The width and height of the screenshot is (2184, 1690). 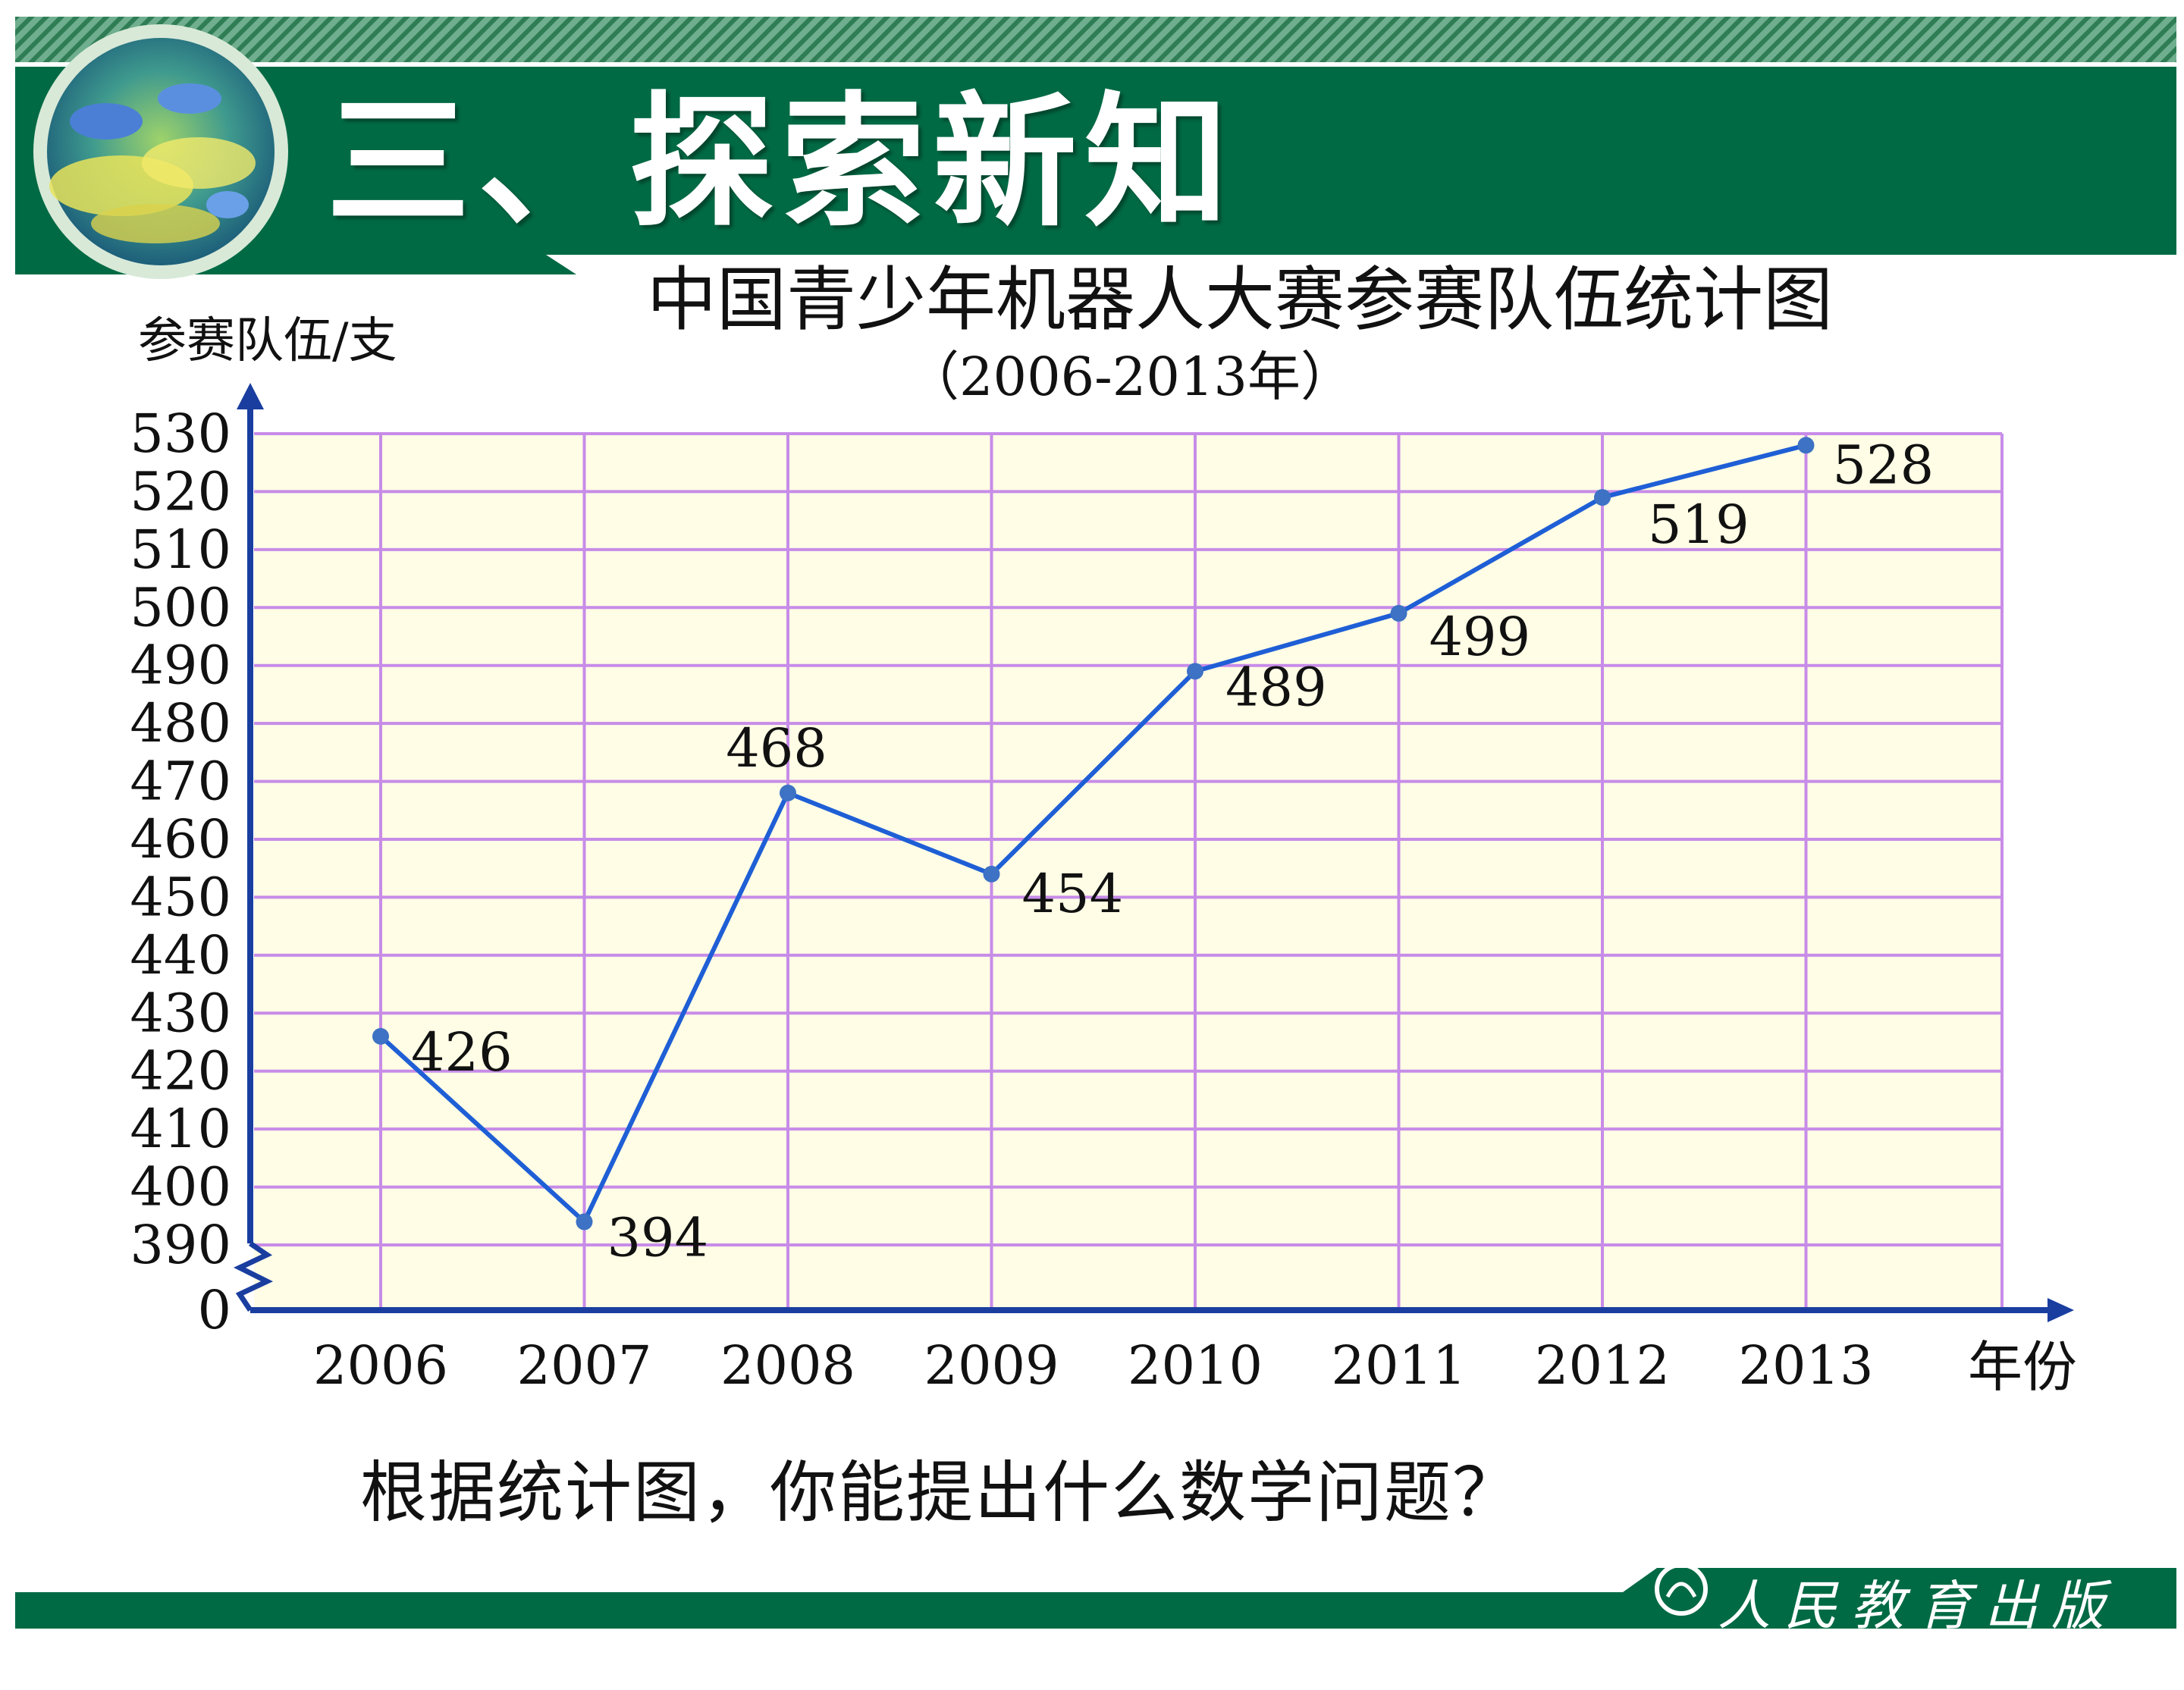 I want to click on x-tick-label: 2006, so click(x=380, y=1366).